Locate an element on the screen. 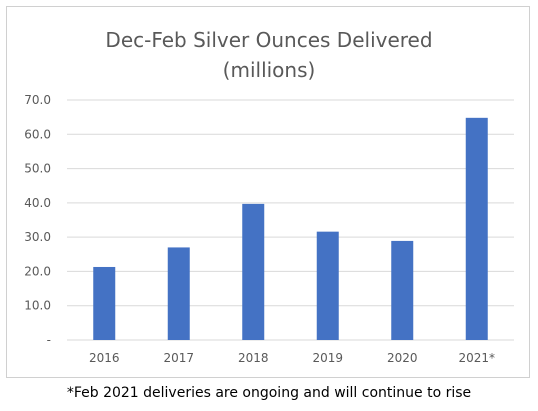  y-tick-label: 40.0 is located at coordinates (37, 203).